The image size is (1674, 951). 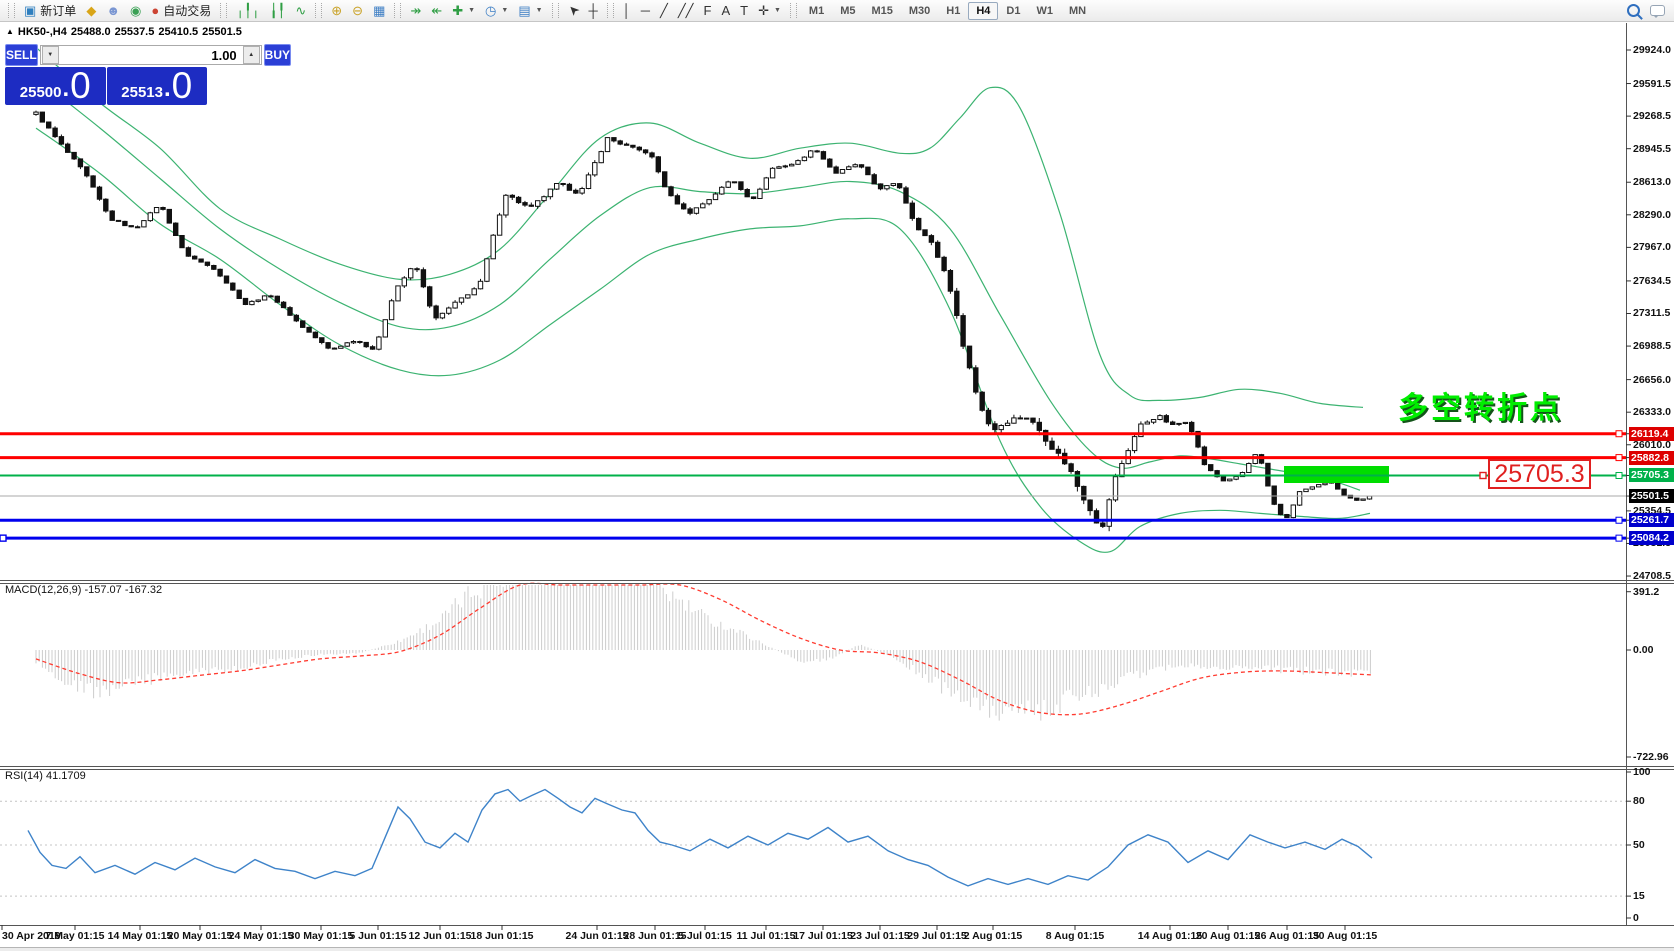 What do you see at coordinates (10, 31) in the screenshot?
I see `collapse-icon: ▲` at bounding box center [10, 31].